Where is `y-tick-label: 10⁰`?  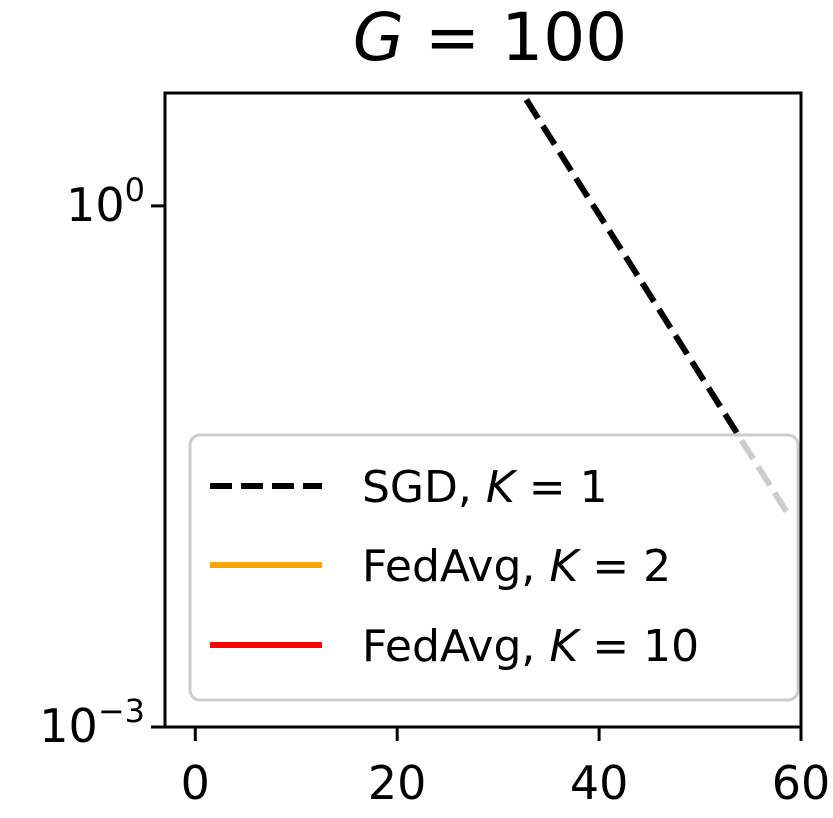 y-tick-label: 10⁰ is located at coordinates (105, 201).